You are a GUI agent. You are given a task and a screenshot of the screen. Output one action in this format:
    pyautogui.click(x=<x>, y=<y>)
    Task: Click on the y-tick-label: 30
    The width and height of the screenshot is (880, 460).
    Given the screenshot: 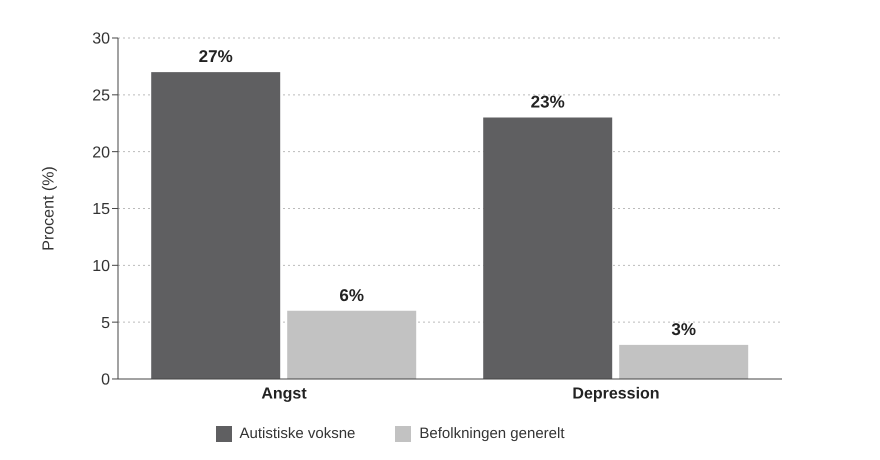 What is the action you would take?
    pyautogui.click(x=101, y=39)
    